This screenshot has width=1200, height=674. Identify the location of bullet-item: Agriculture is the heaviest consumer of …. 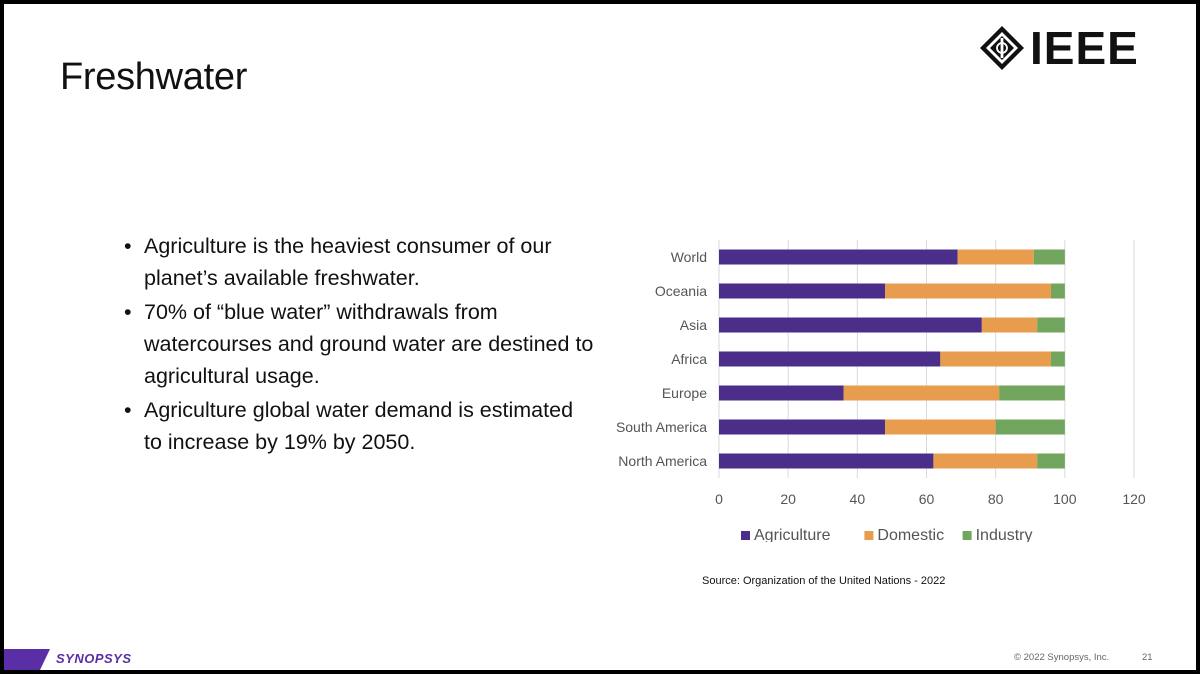
(359, 262).